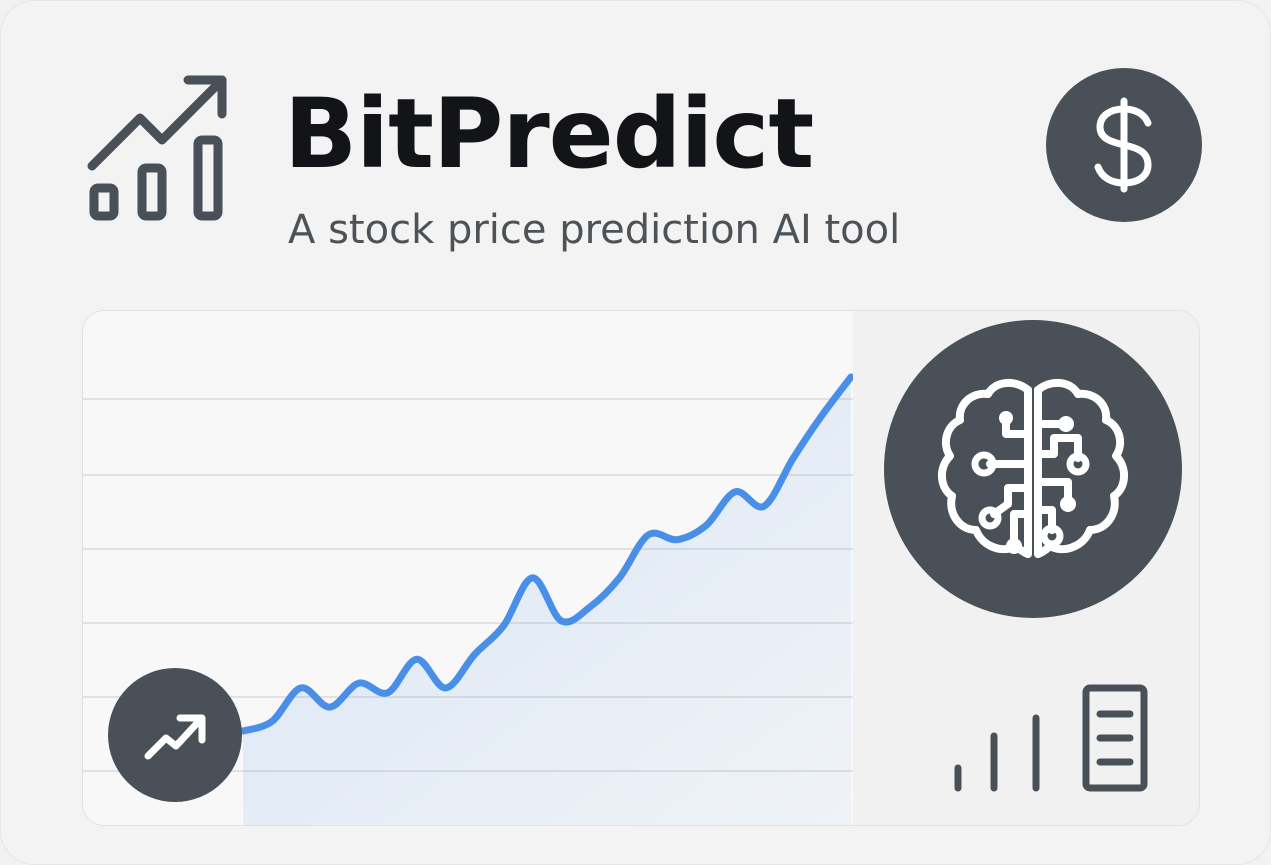  I want to click on app-subtitle: A stock price prediction AI tool, so click(594, 230).